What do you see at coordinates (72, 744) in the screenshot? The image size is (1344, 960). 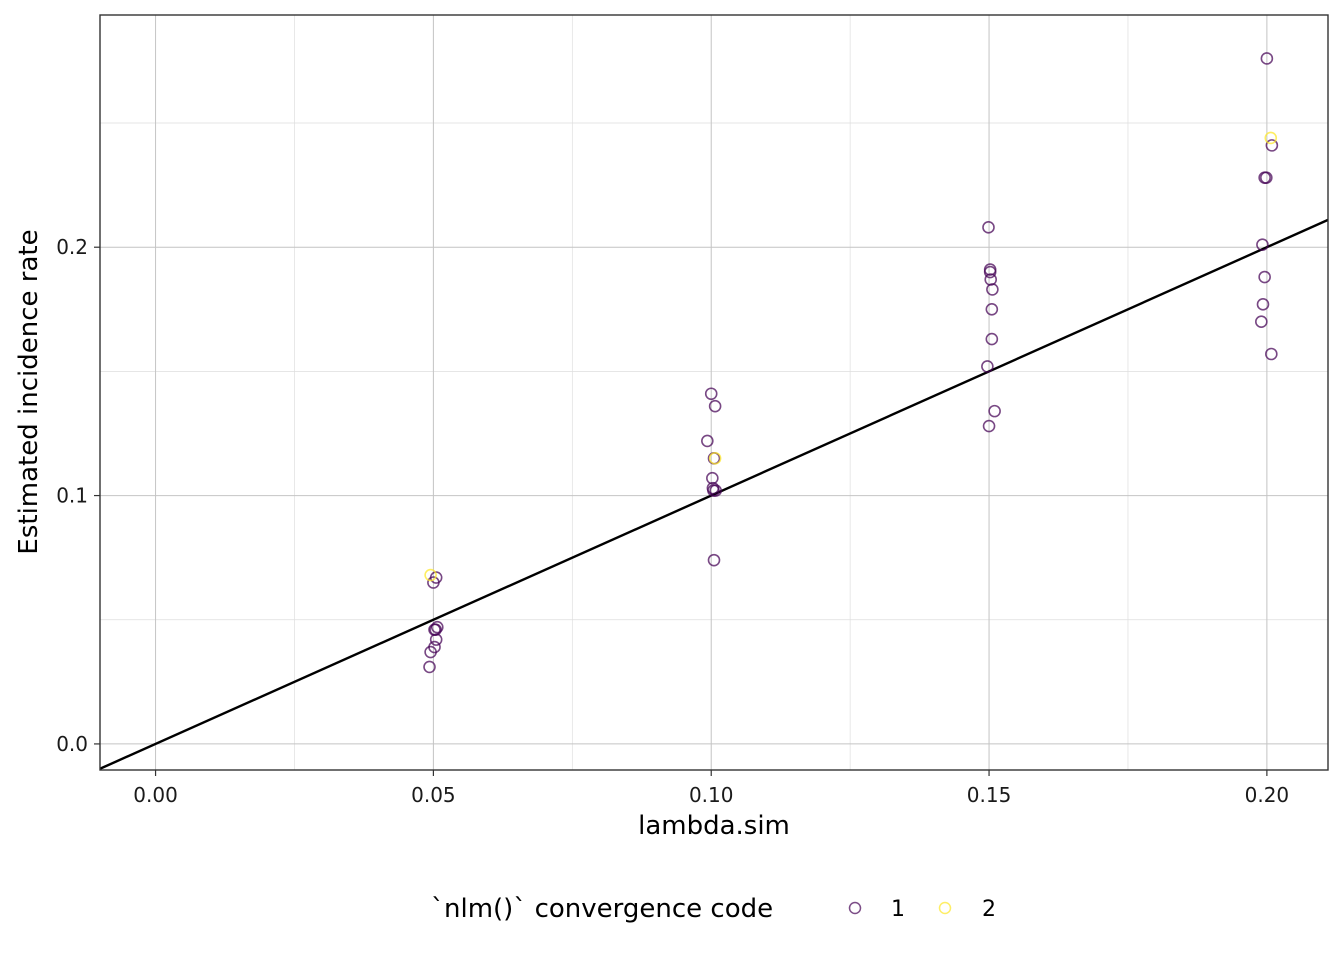 I see `y-tick-label: 0.0` at bounding box center [72, 744].